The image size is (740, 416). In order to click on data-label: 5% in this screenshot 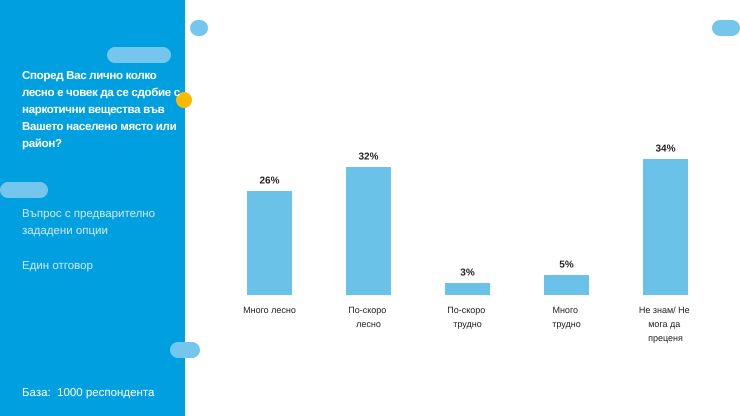, I will do `click(566, 265)`.